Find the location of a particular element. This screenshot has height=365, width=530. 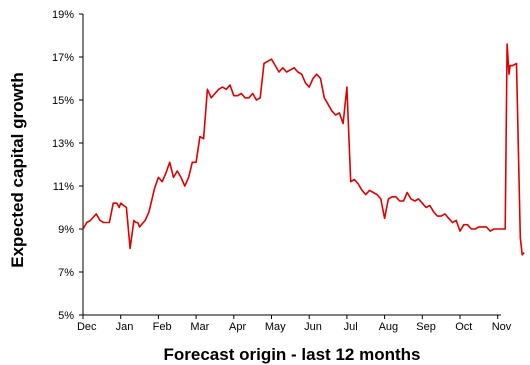

y-tick-label: 17% is located at coordinates (63, 58).